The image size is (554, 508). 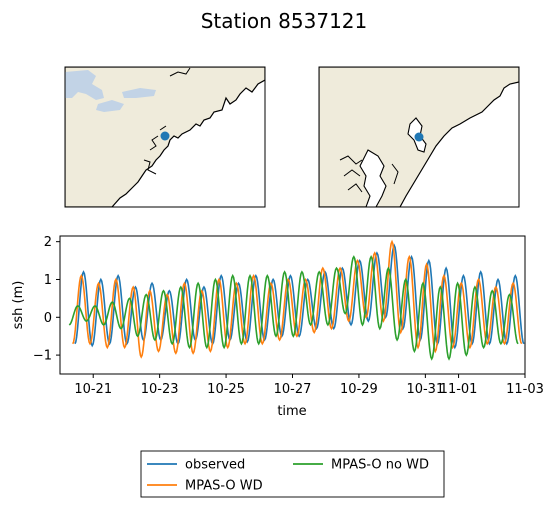 What do you see at coordinates (46, 299) in the screenshot?
I see `y-axis: −1 0 1 2` at bounding box center [46, 299].